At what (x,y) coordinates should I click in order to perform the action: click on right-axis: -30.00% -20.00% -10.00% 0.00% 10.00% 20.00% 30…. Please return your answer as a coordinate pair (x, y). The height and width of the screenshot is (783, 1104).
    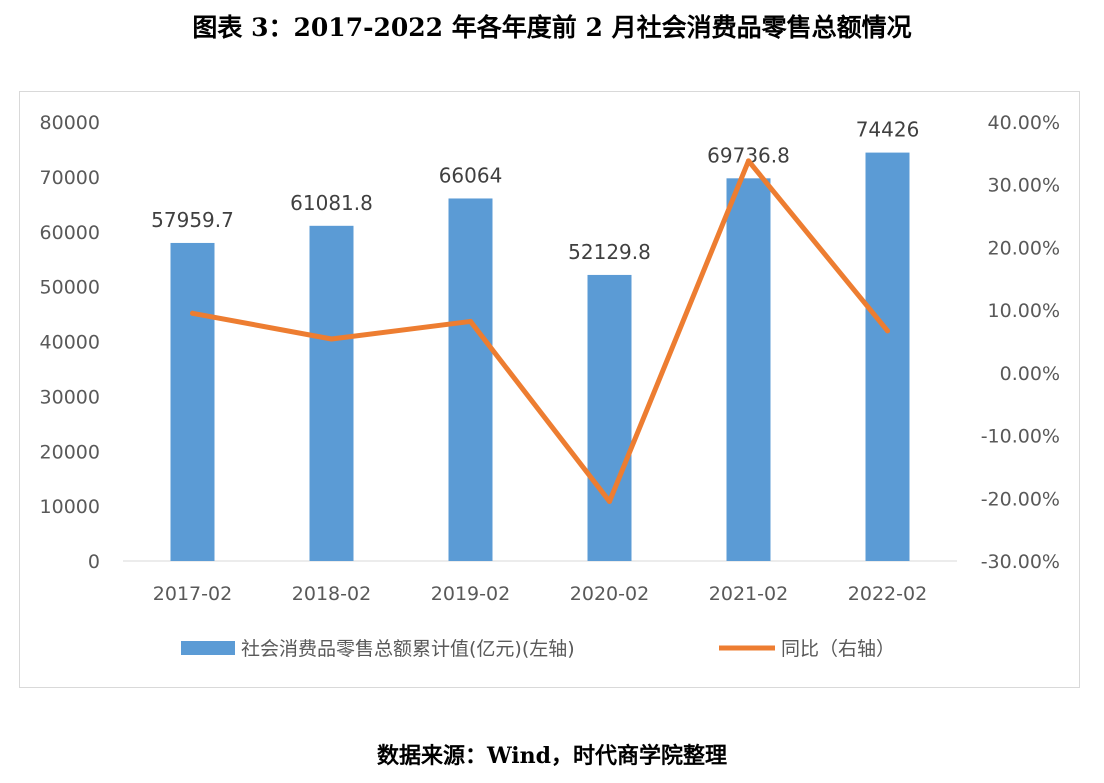
    Looking at the image, I should click on (1020, 342).